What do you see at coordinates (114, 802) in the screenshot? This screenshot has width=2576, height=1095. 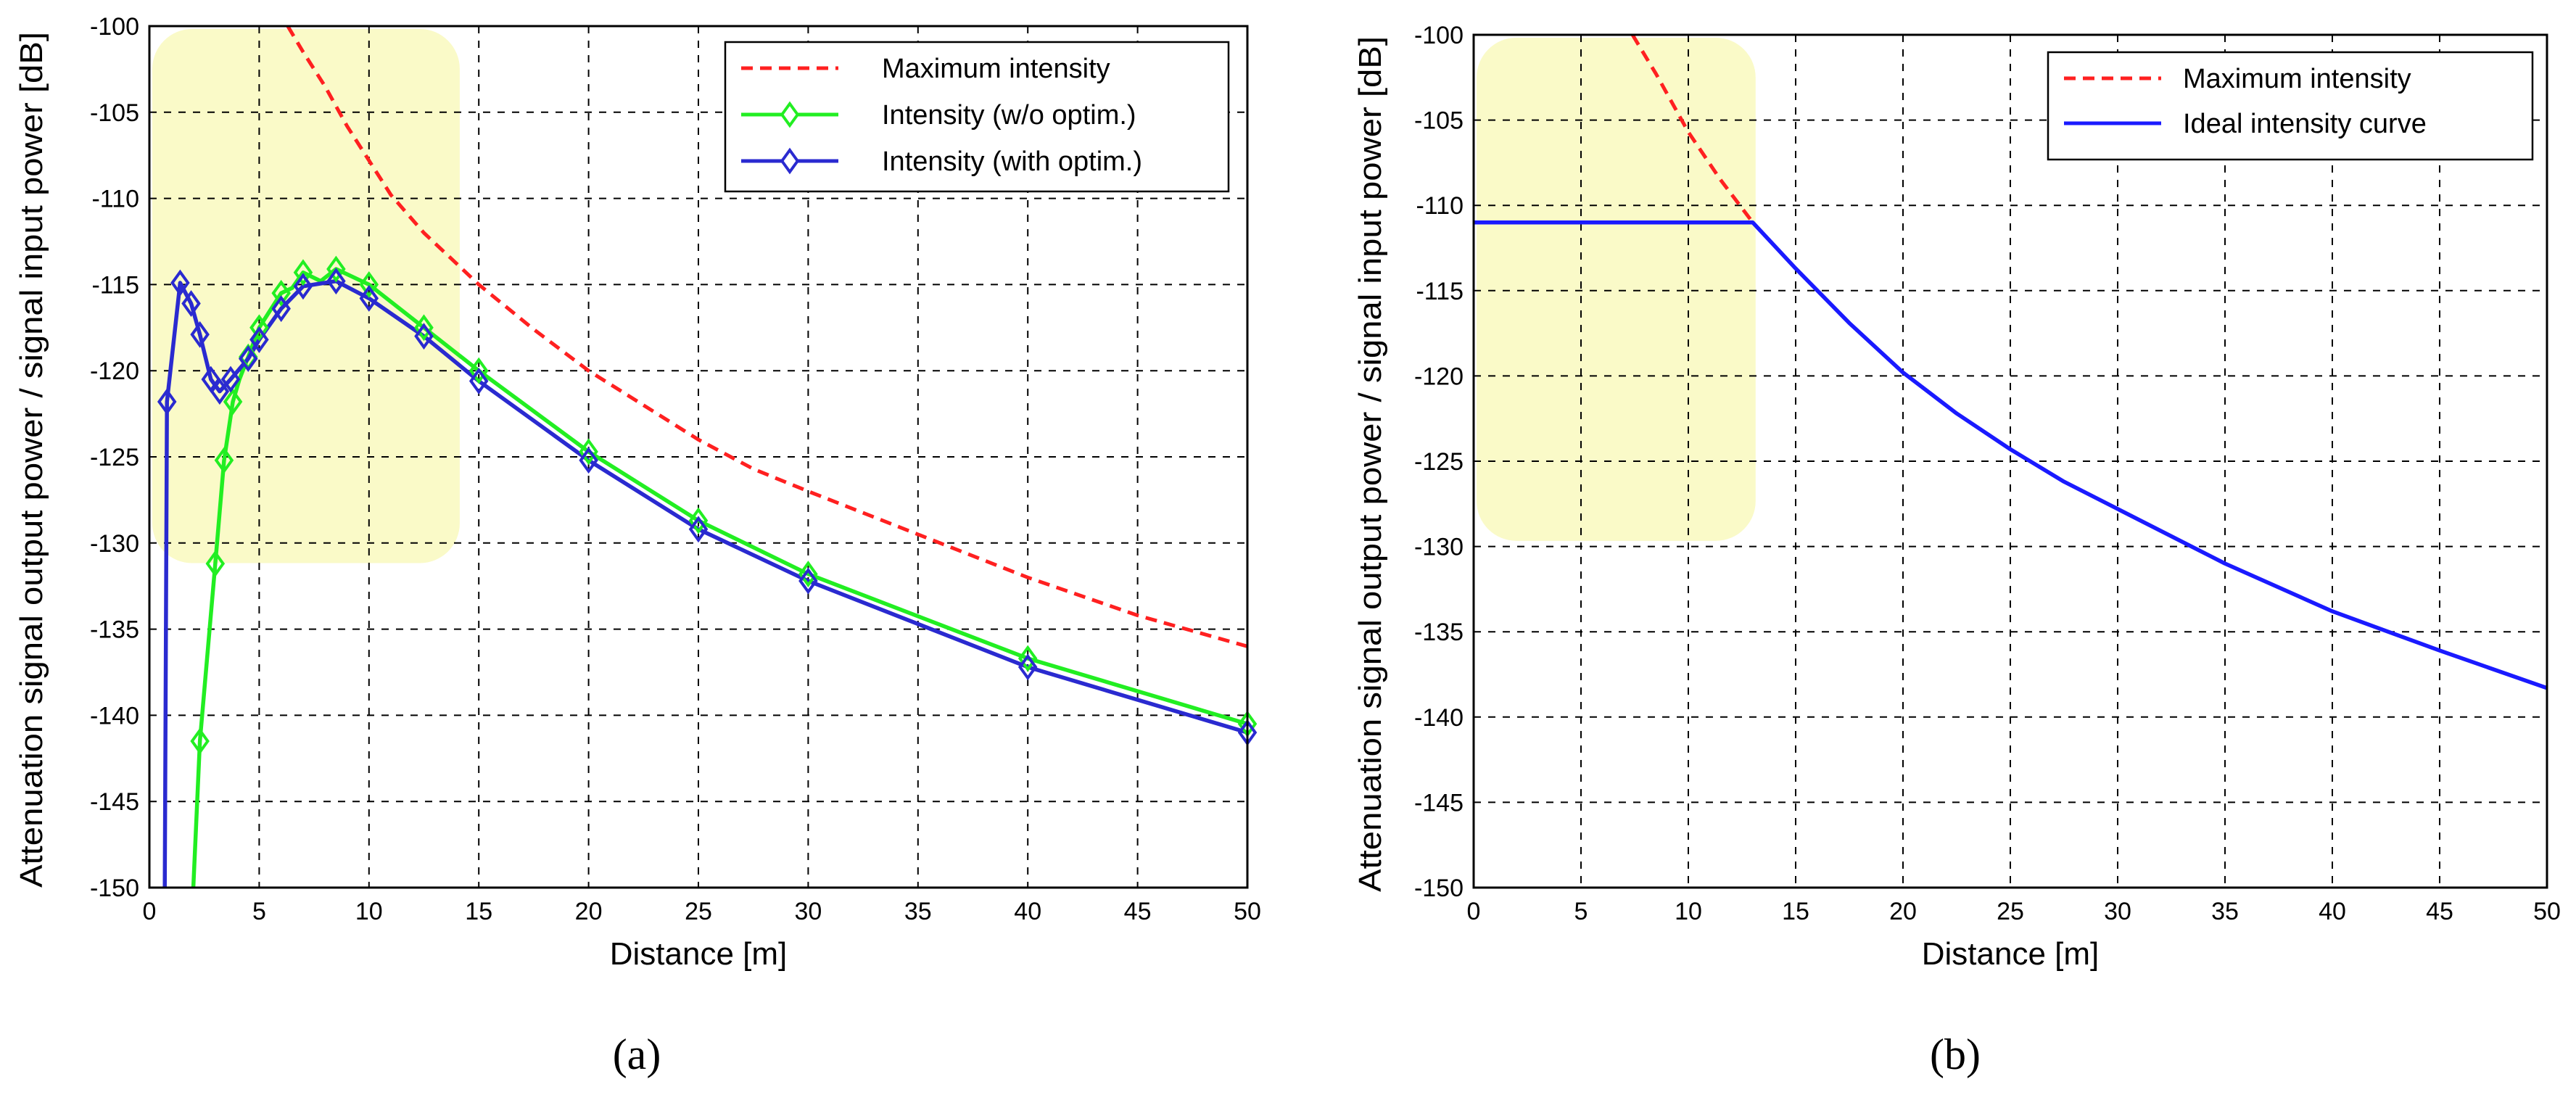 I see `y-tick-label: -145` at bounding box center [114, 802].